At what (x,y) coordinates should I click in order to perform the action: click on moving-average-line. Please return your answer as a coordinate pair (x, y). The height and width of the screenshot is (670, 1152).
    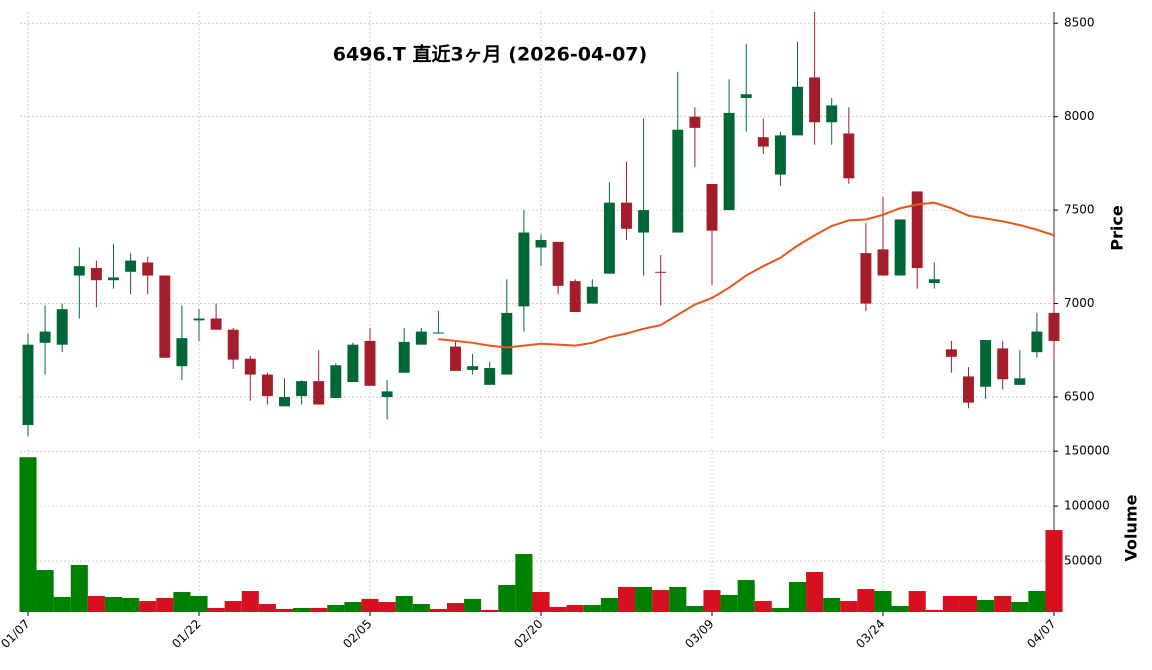
    Looking at the image, I should click on (746, 275).